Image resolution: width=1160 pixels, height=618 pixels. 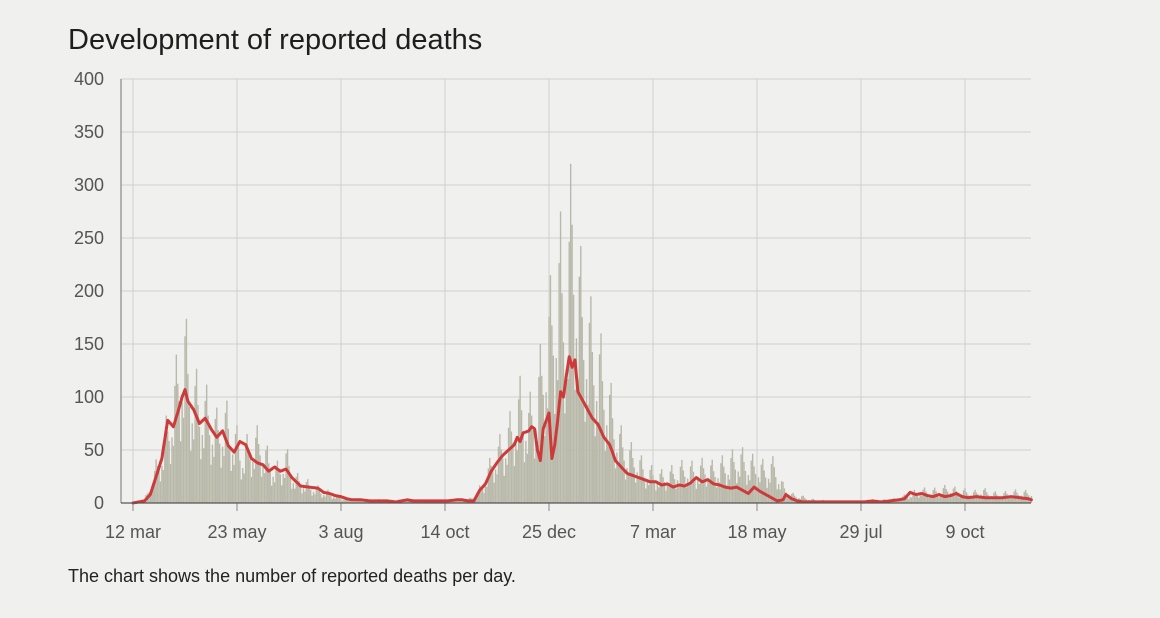 What do you see at coordinates (89, 397) in the screenshot?
I see `y-tick-label: 100` at bounding box center [89, 397].